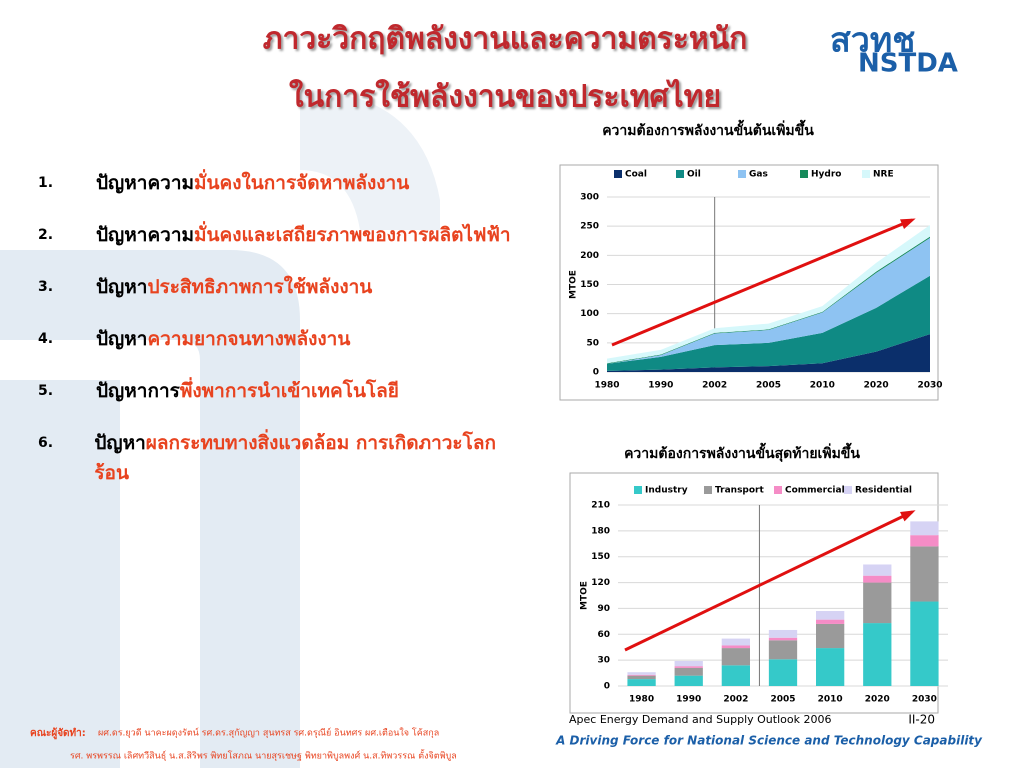  I want to click on item-emphasis: ความยากจนทางพลังงาน, so click(249, 339).